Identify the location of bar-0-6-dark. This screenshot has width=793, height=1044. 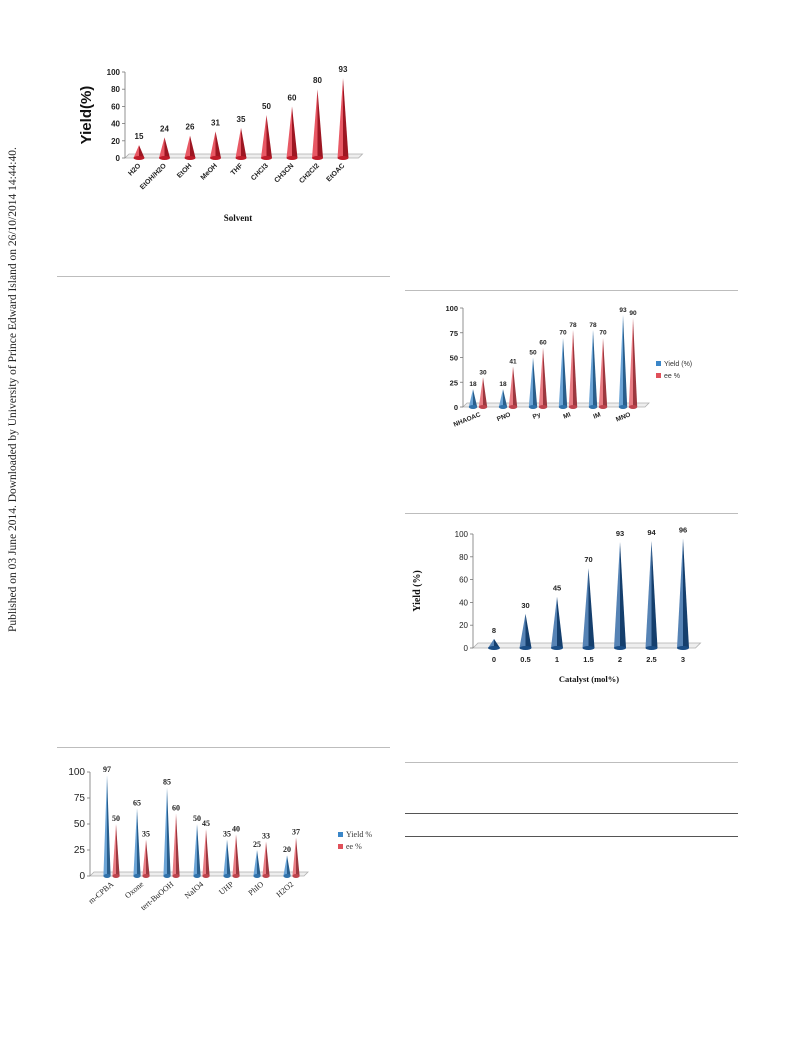
(289, 865).